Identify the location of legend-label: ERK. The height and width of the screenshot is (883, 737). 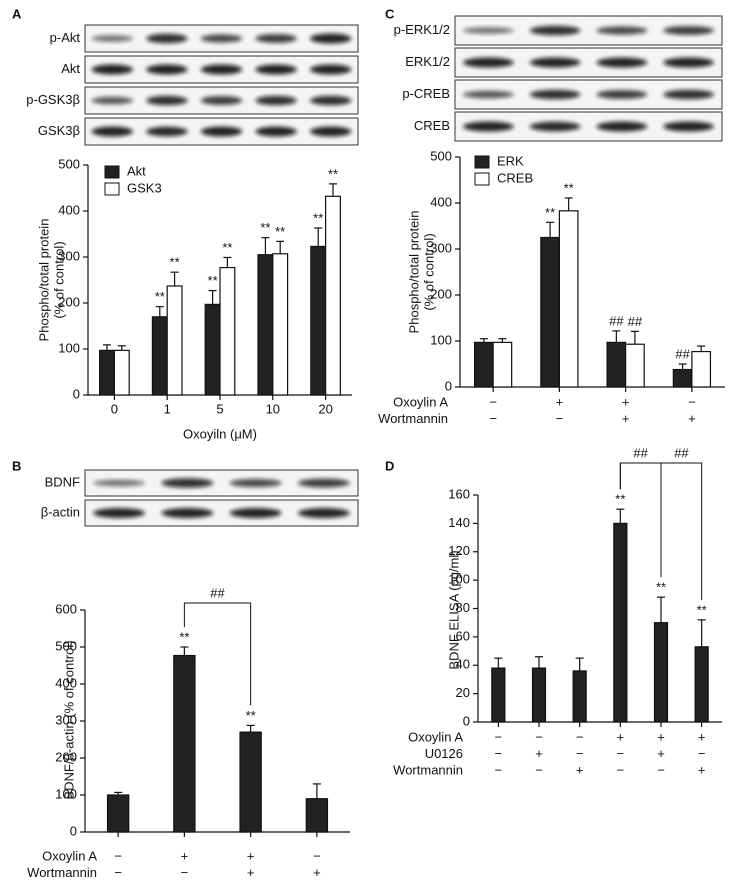
(510, 160).